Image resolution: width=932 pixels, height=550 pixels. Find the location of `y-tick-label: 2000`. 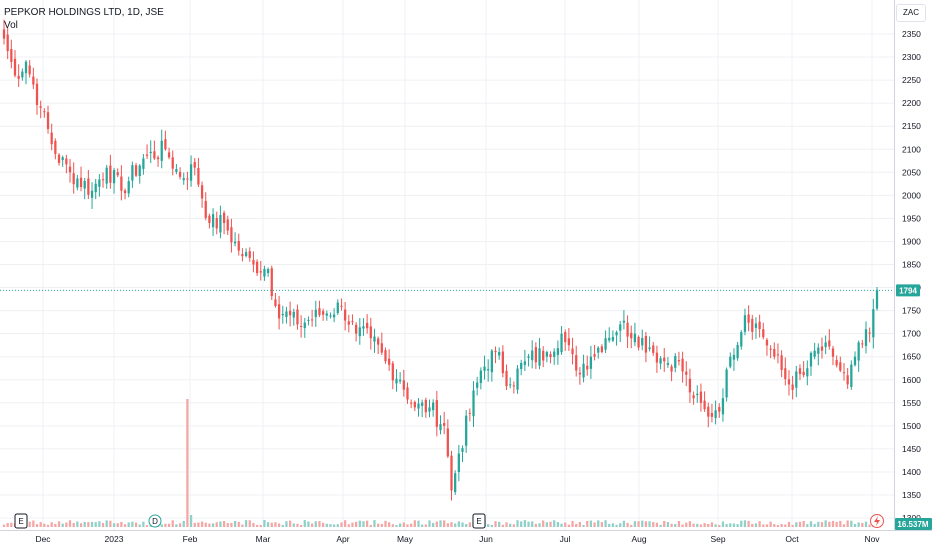

y-tick-label: 2000 is located at coordinates (911, 195).